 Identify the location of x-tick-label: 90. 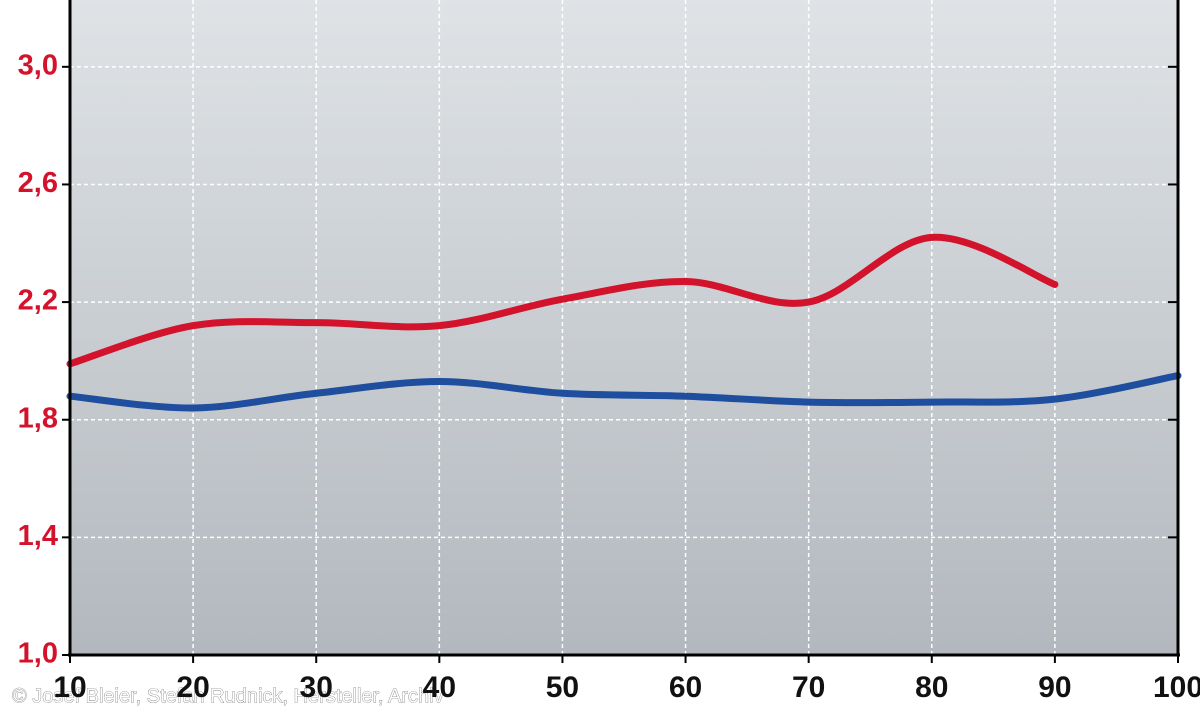
(1054, 687).